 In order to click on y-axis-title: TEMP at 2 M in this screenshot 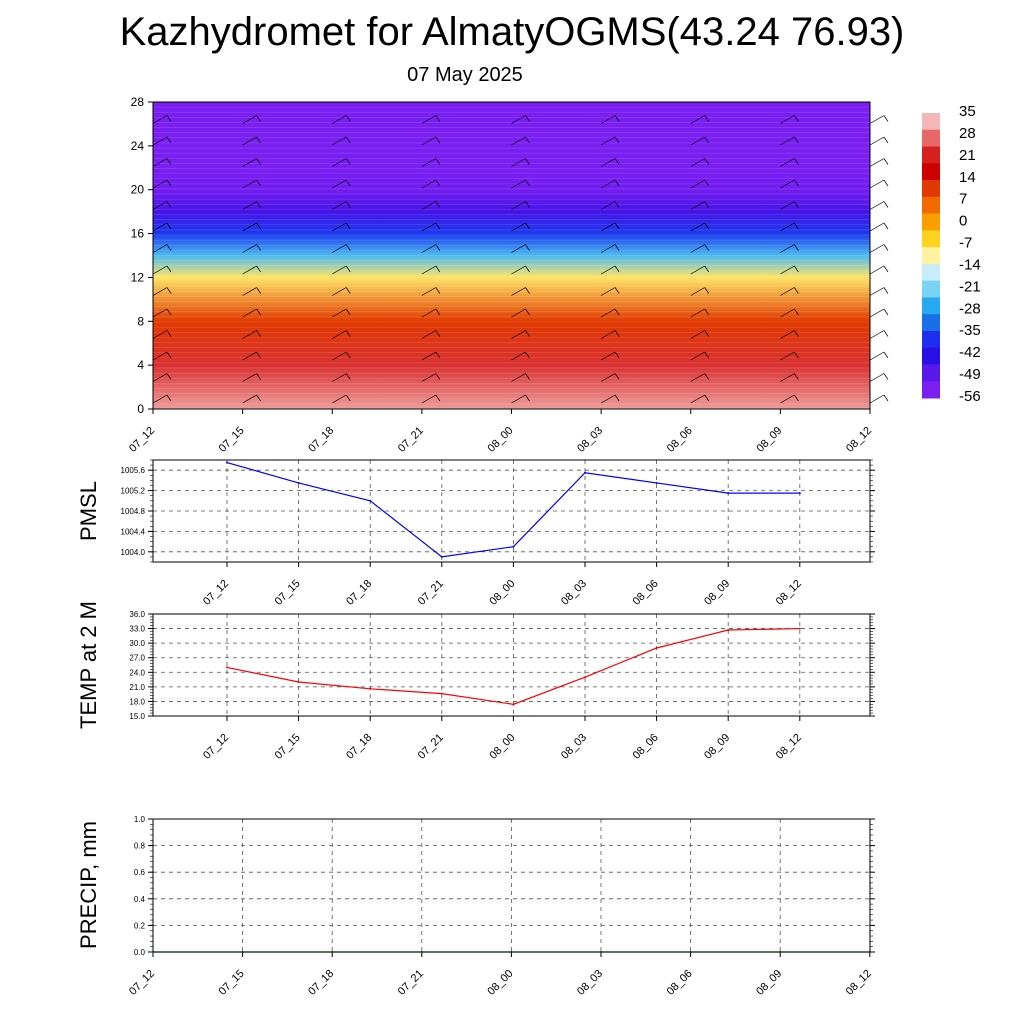, I will do `click(88, 665)`.